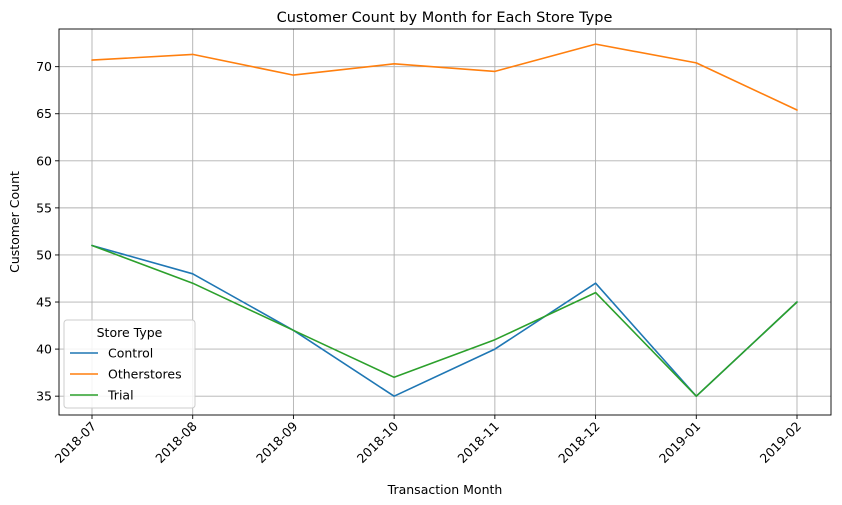 This screenshot has width=842, height=505. Describe the element at coordinates (76, 443) in the screenshot. I see `x-tick-label: 2018-07` at that location.